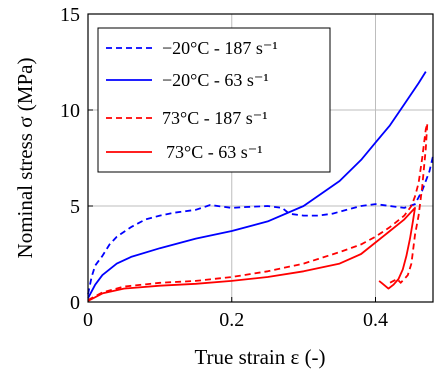  Describe the element at coordinates (259, 357) in the screenshot. I see `x-axis-label: True strain ε (-)` at that location.